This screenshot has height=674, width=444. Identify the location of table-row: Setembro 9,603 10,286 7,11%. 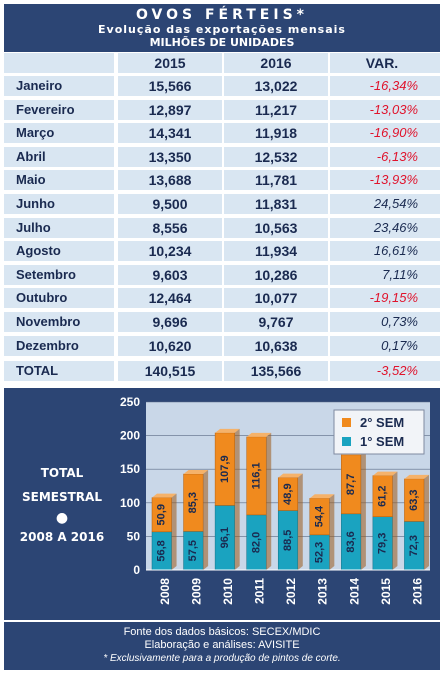
(222, 275).